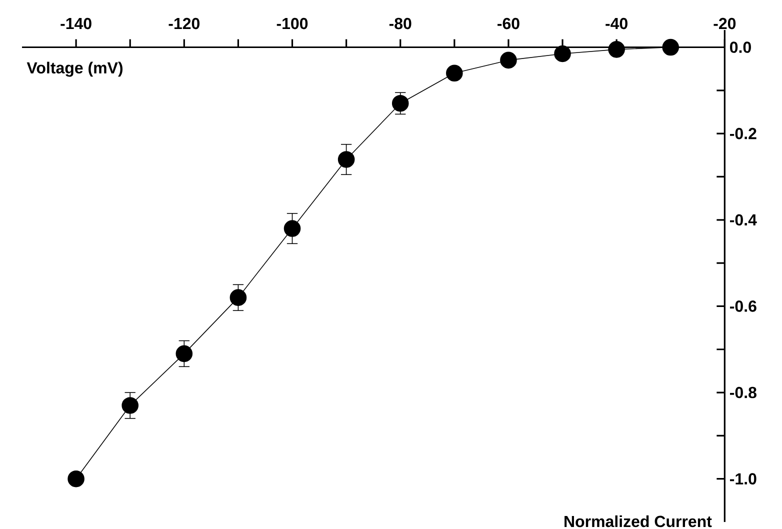  I want to click on x-tick-label: -140, so click(76, 24).